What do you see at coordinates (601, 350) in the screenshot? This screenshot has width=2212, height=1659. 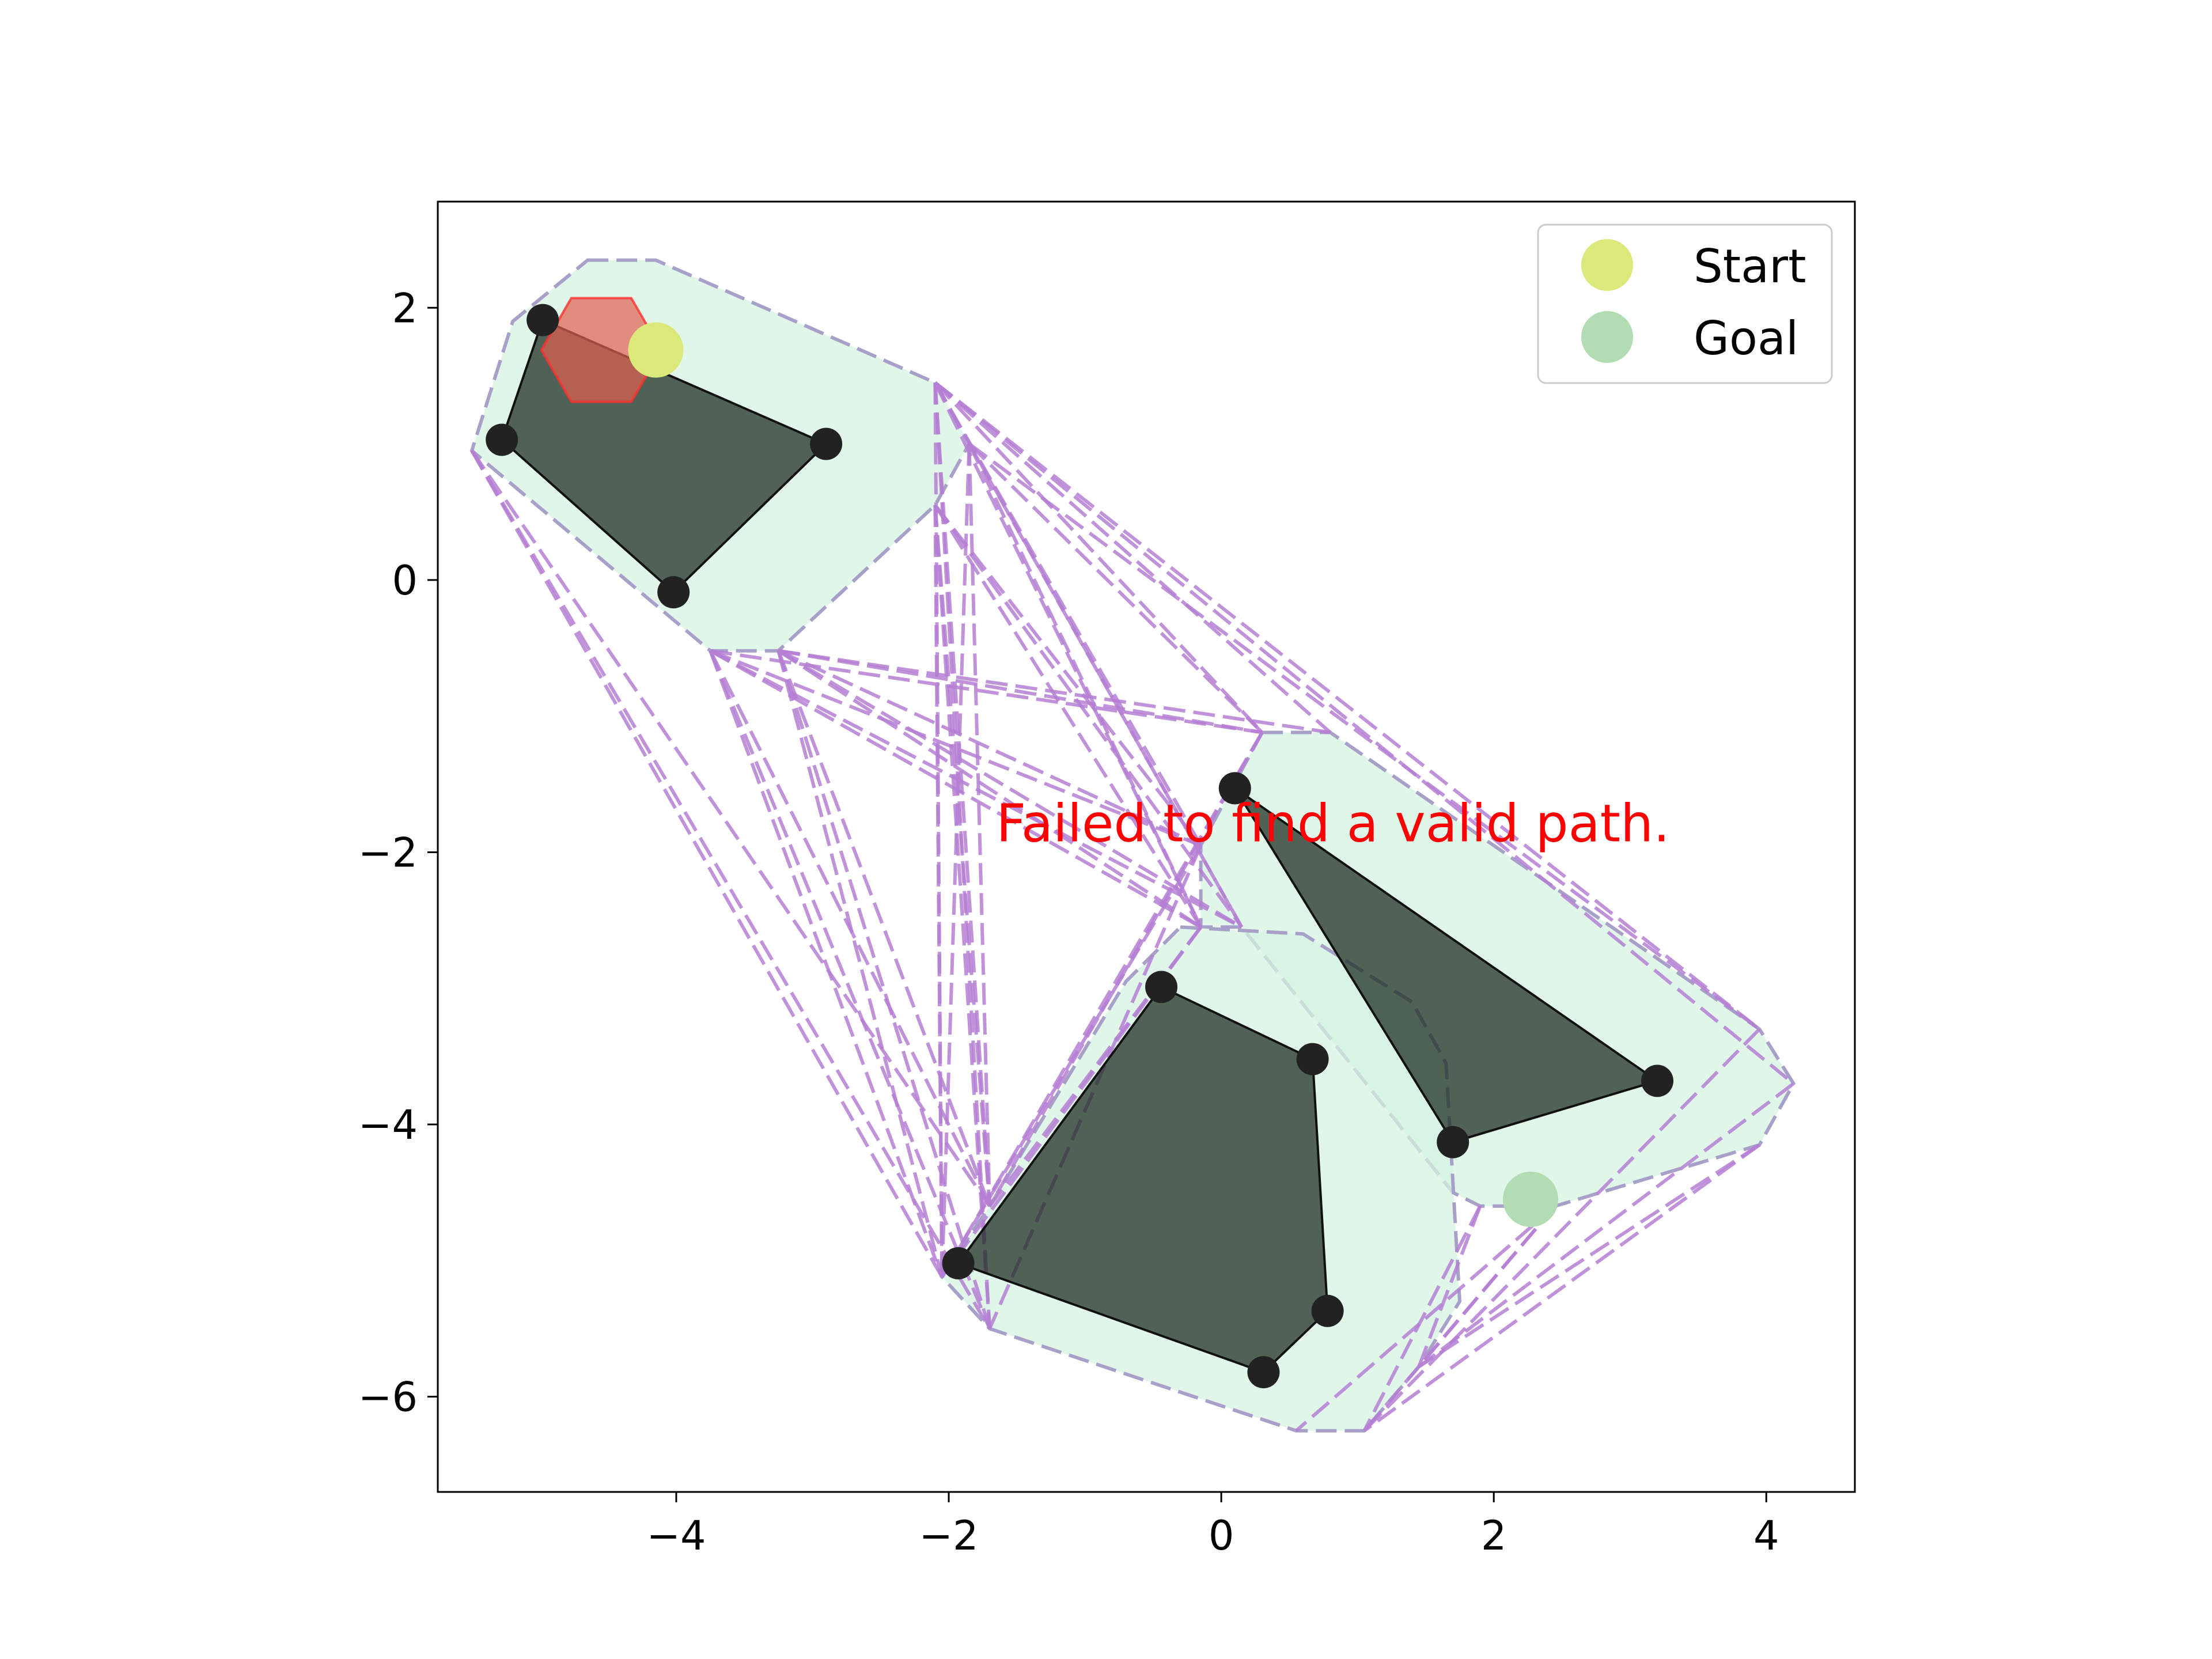 I see `robot-hexagon` at bounding box center [601, 350].